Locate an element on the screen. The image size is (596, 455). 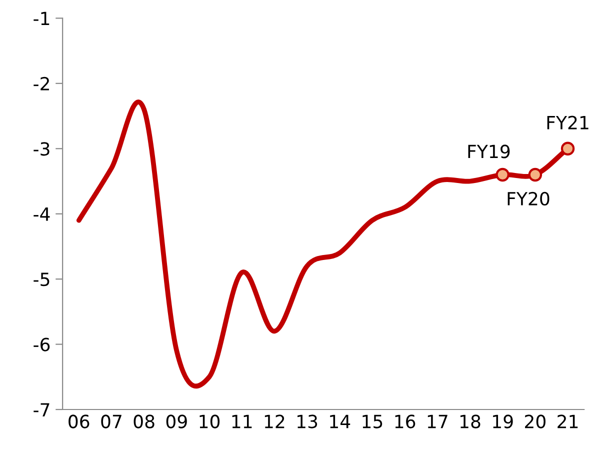
x-tick-label: 15 is located at coordinates (372, 421).